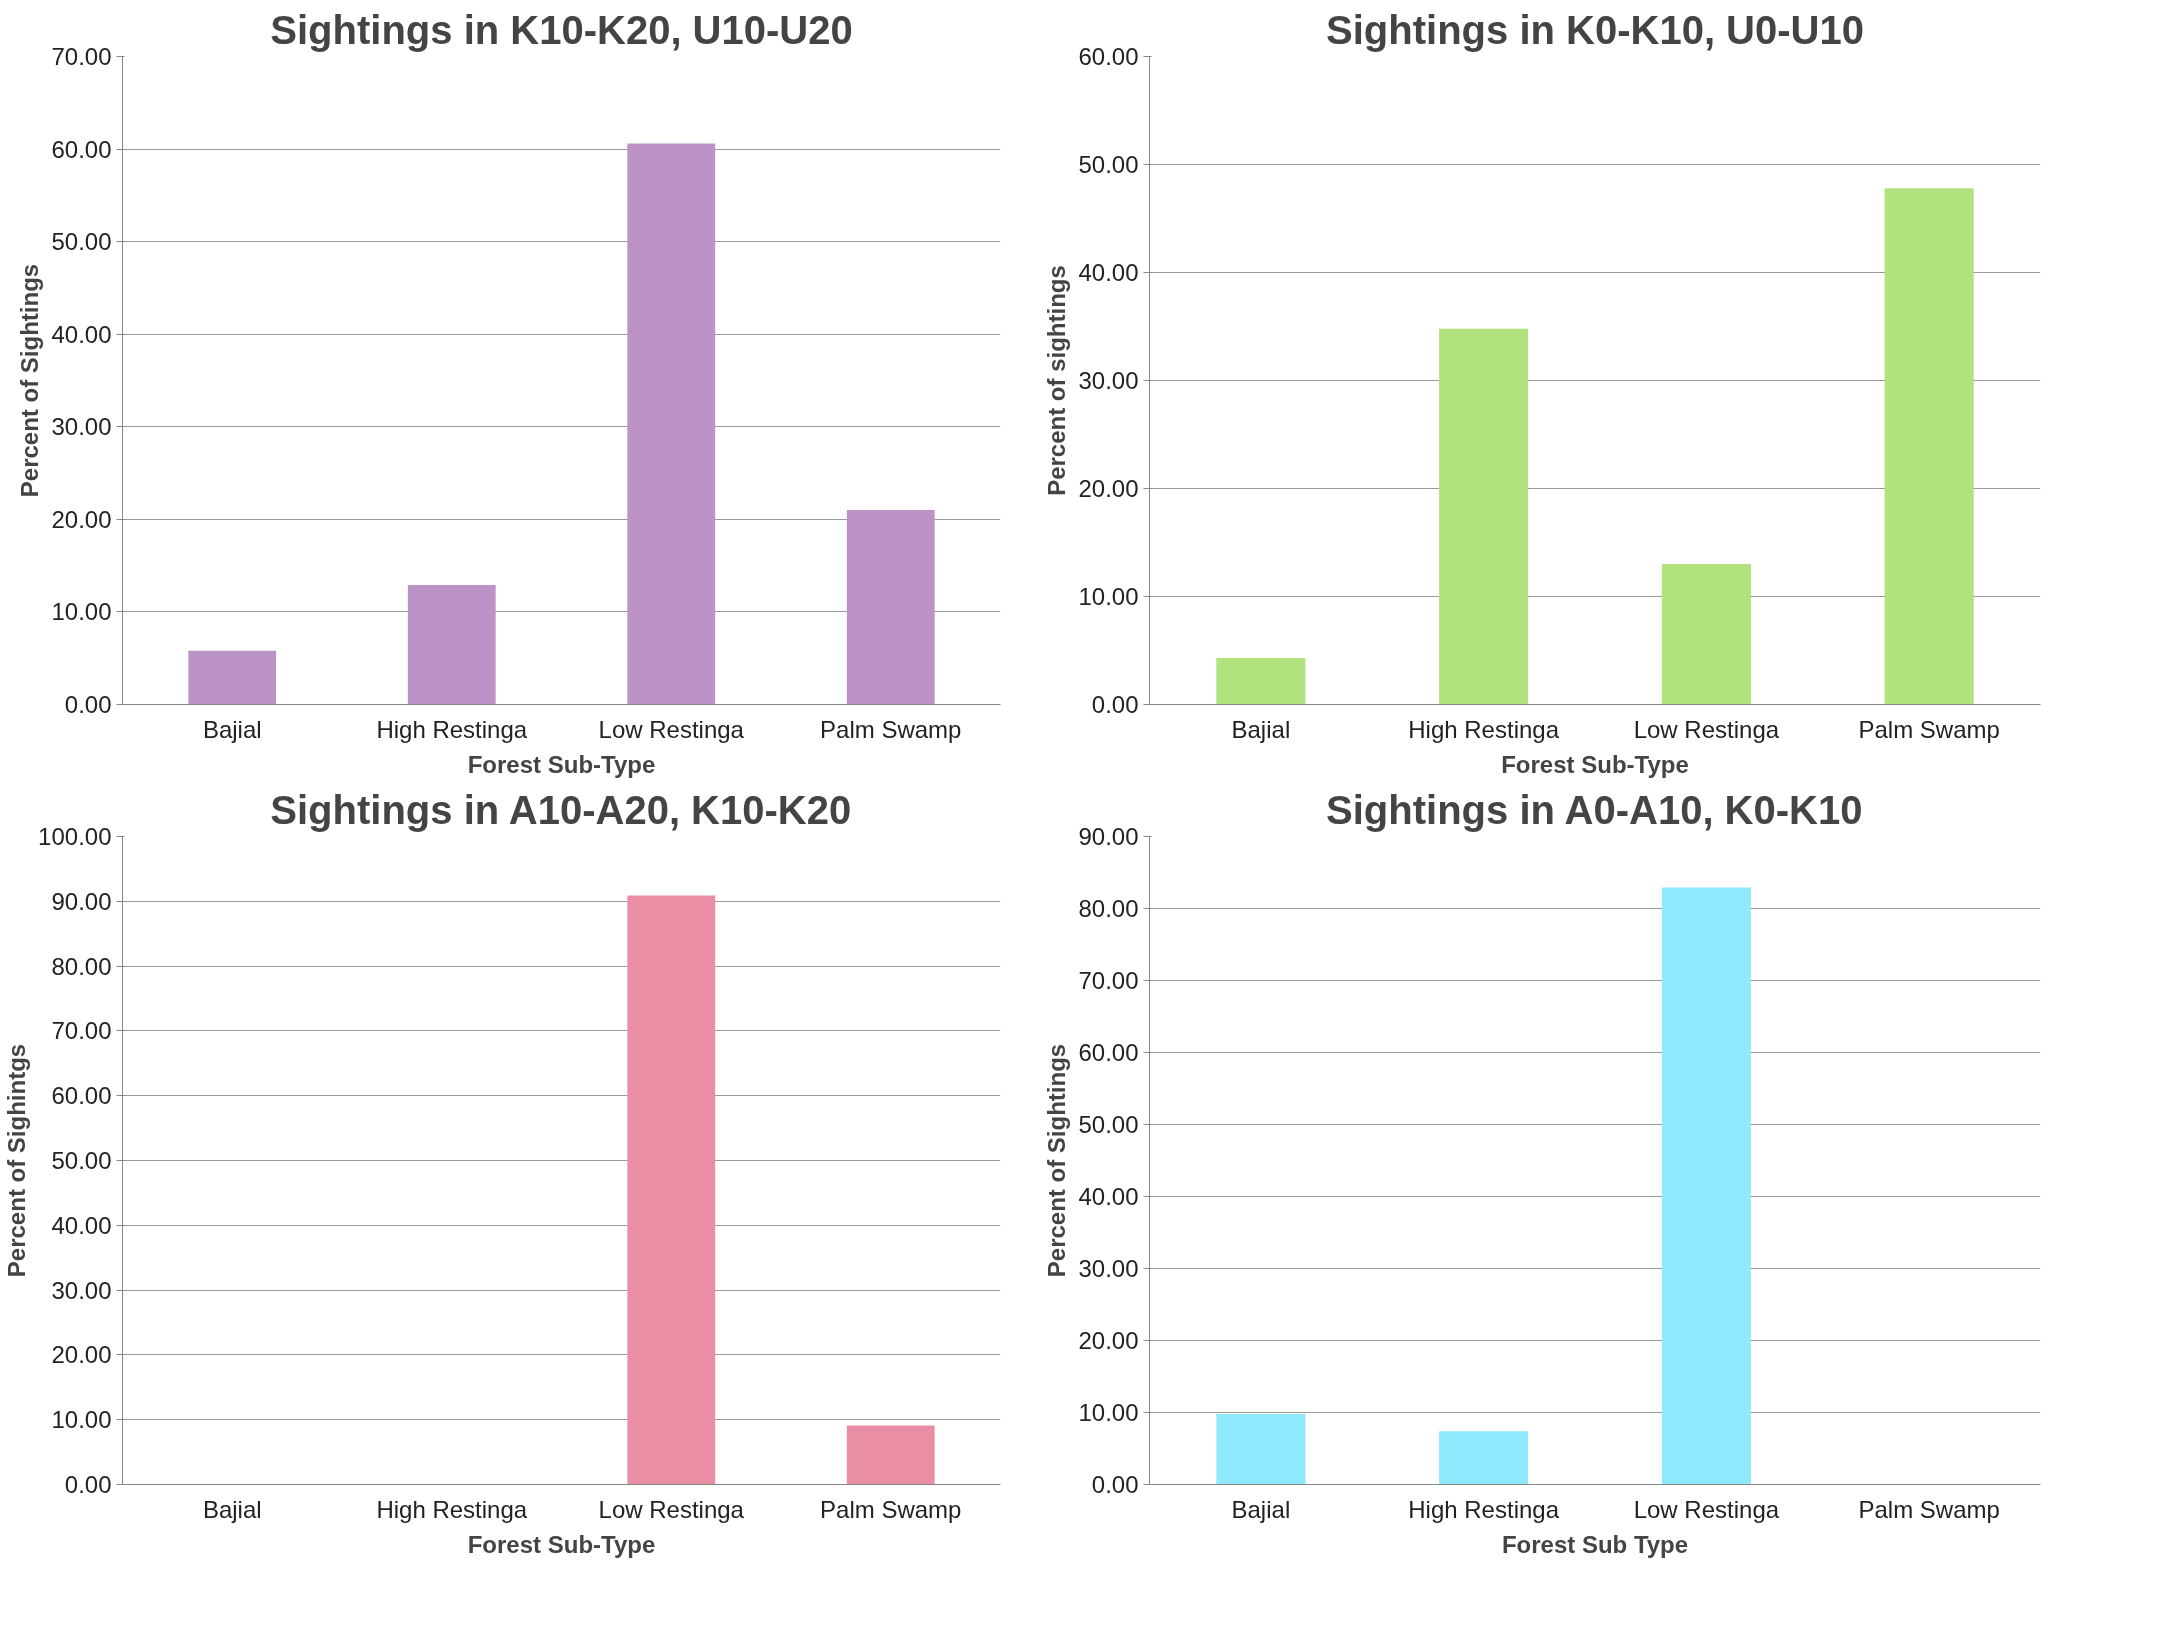  I want to click on y-axis-title: Percent of Sighintgs, so click(17, 1160).